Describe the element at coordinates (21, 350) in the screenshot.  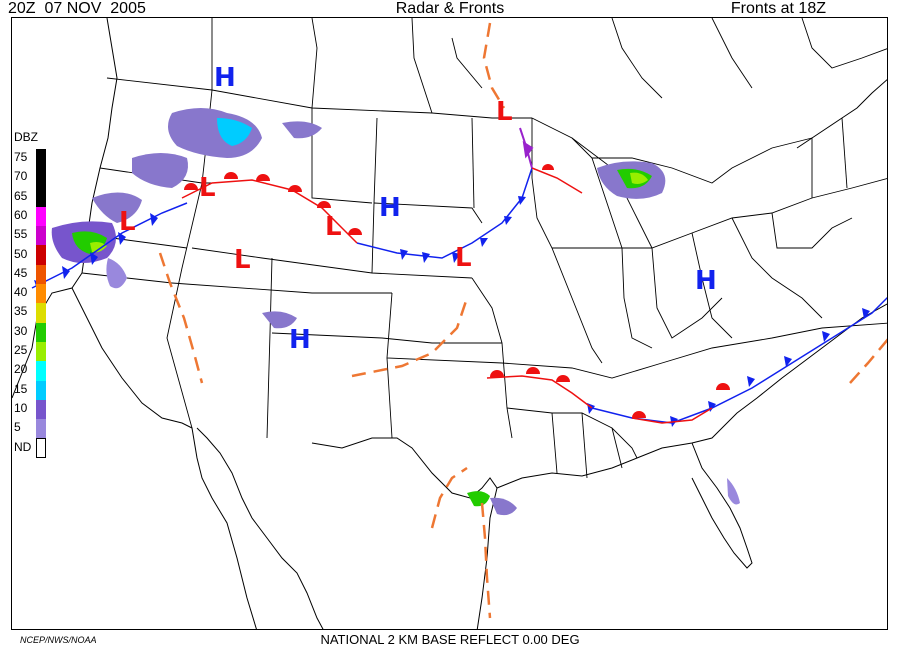
I see `legend-label: 25` at that location.